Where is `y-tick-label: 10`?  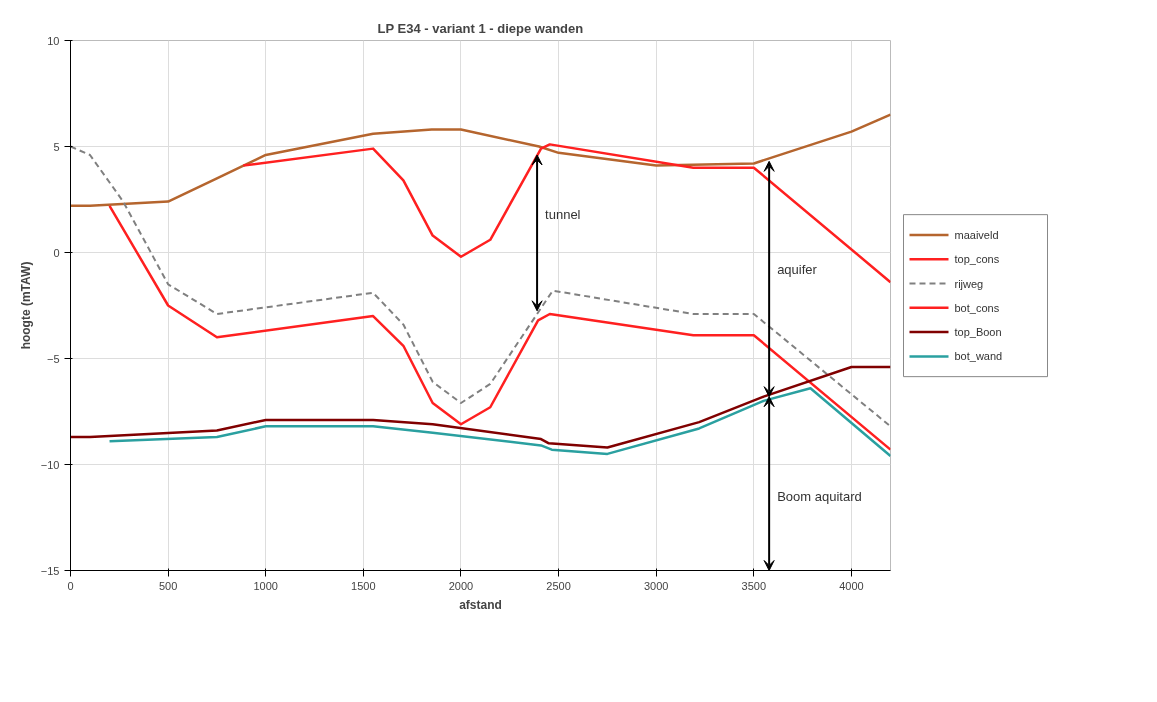 y-tick-label: 10 is located at coordinates (53, 40).